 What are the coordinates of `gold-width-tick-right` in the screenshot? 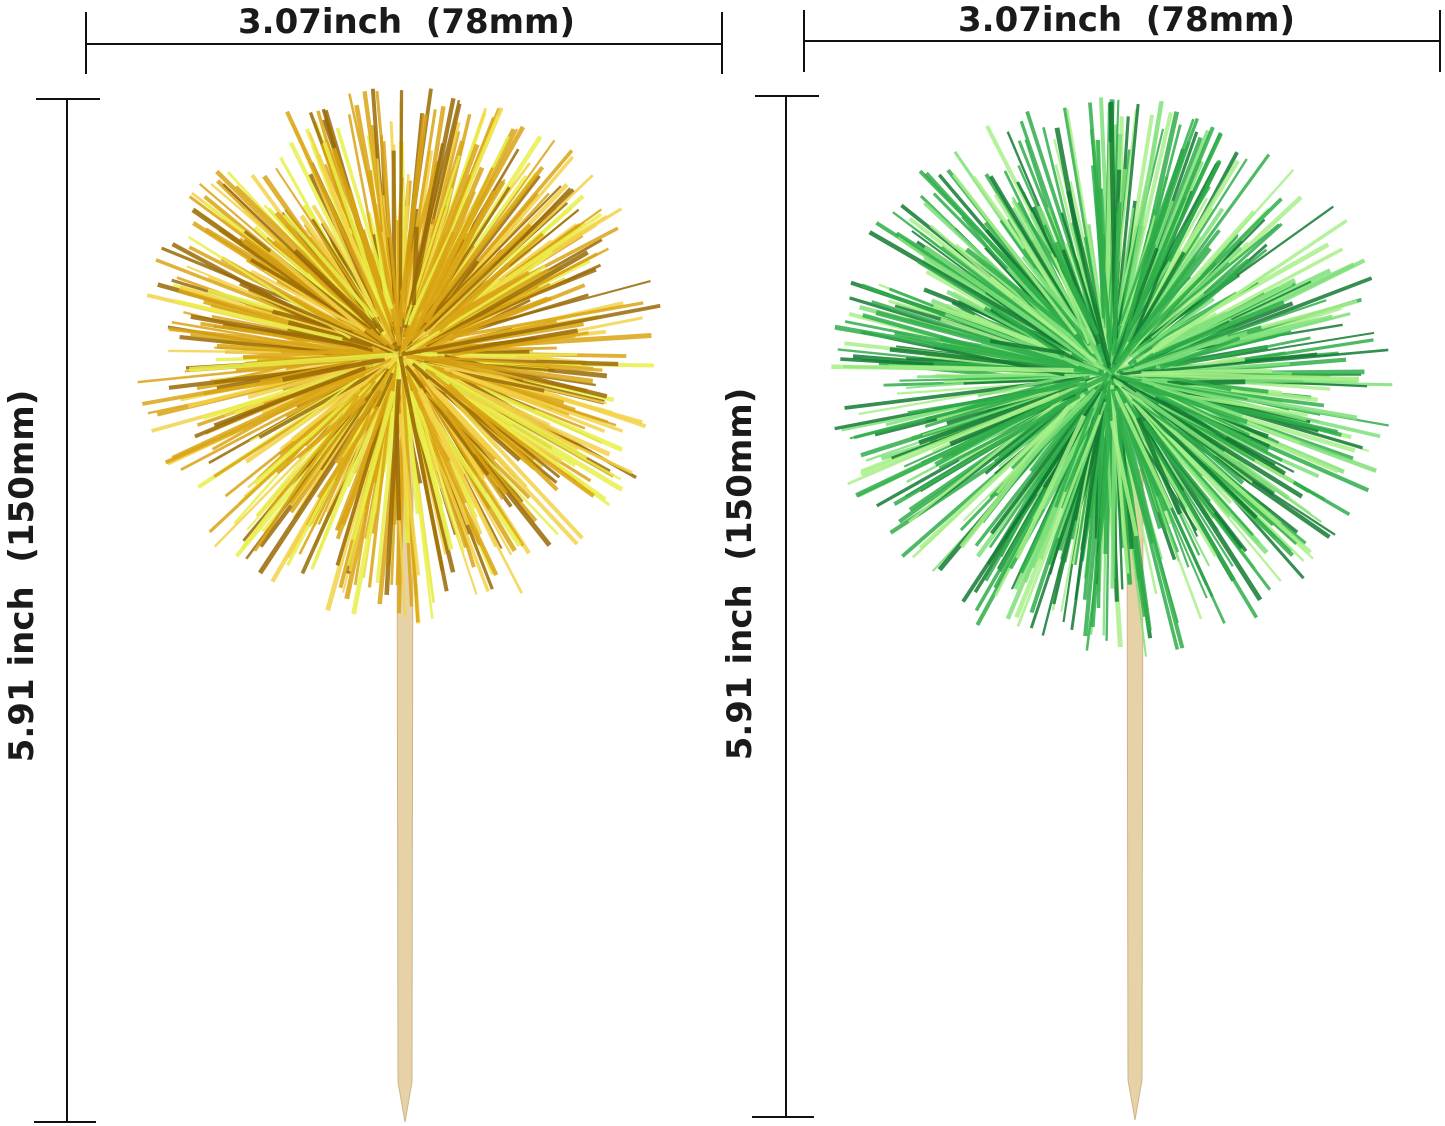 It's located at (722, 43).